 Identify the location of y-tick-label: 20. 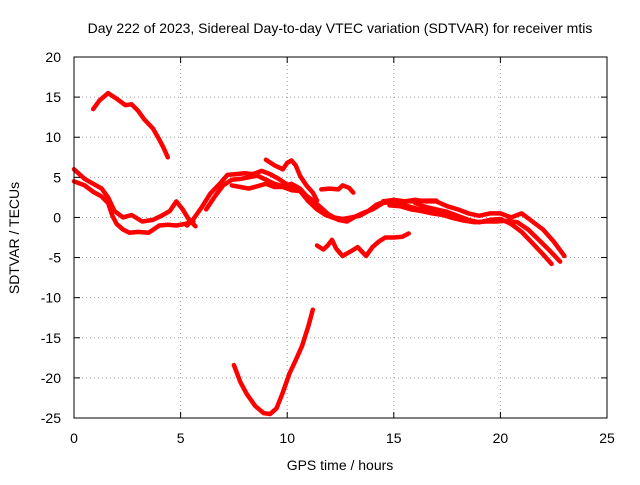
(53, 57).